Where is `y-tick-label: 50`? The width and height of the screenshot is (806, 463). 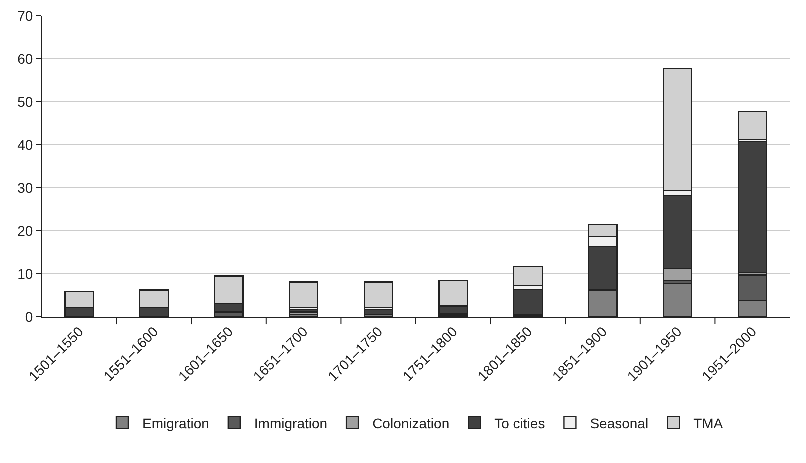 y-tick-label: 50 is located at coordinates (26, 102).